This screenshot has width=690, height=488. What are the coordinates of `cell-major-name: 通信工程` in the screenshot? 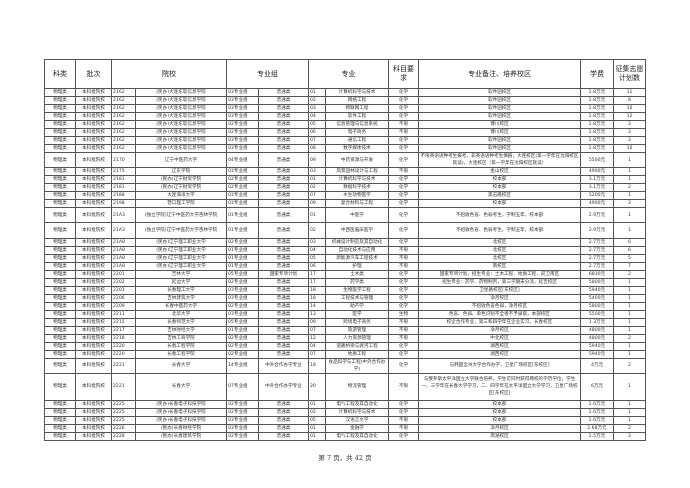 It's located at (357, 140).